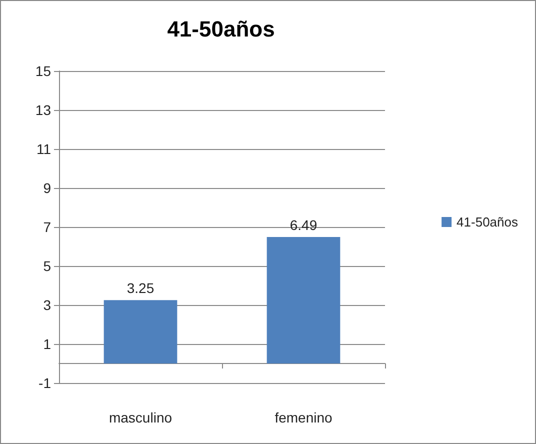 The height and width of the screenshot is (444, 536). Describe the element at coordinates (47, 227) in the screenshot. I see `y-tick-label: 7` at that location.